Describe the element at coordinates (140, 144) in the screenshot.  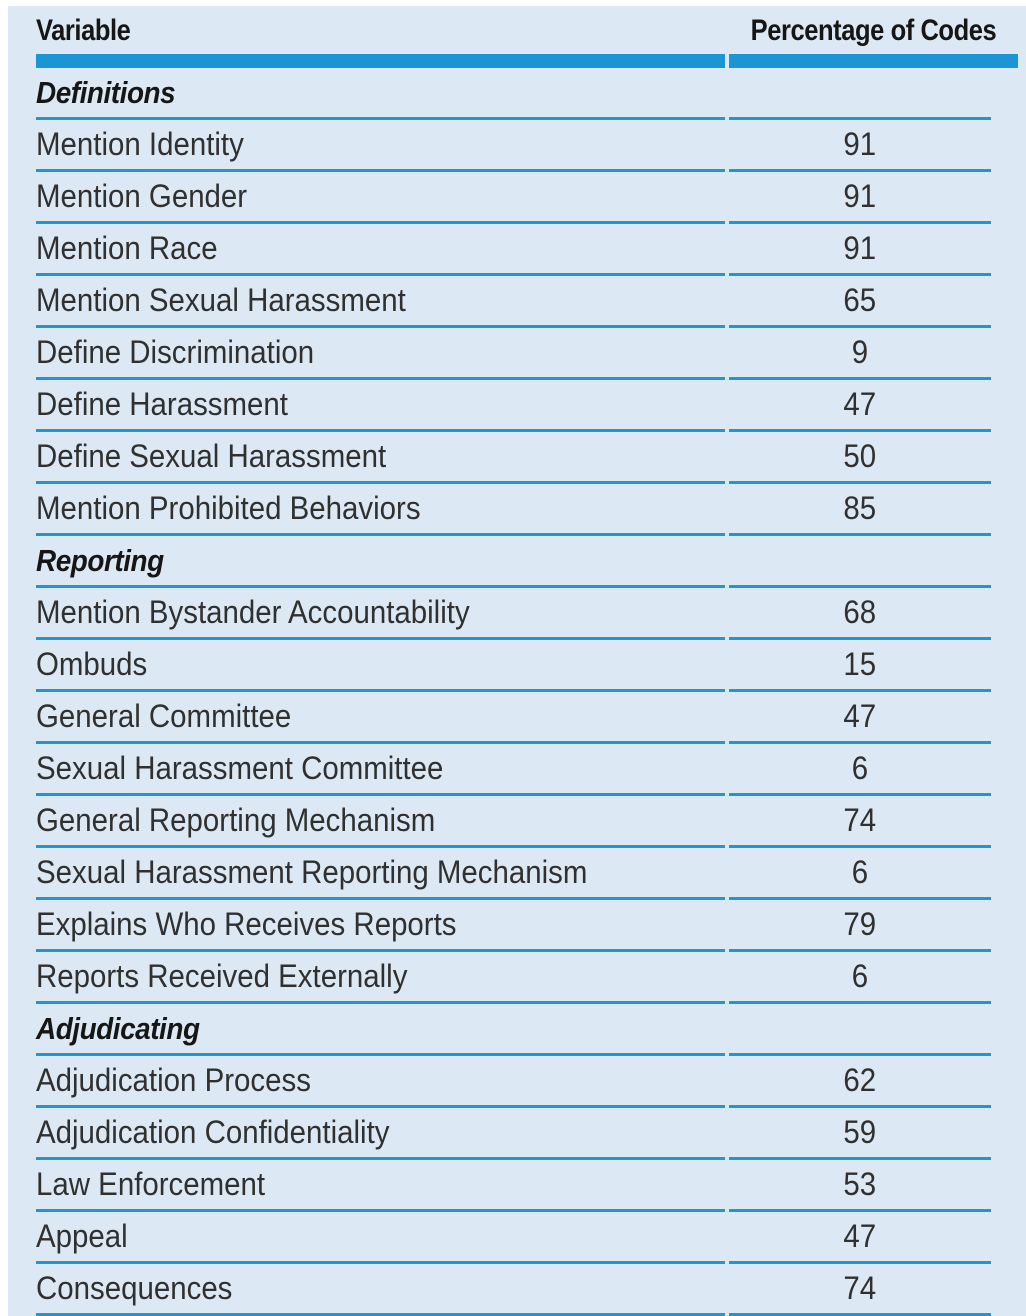
I see `row-label: Mention Identity` at that location.